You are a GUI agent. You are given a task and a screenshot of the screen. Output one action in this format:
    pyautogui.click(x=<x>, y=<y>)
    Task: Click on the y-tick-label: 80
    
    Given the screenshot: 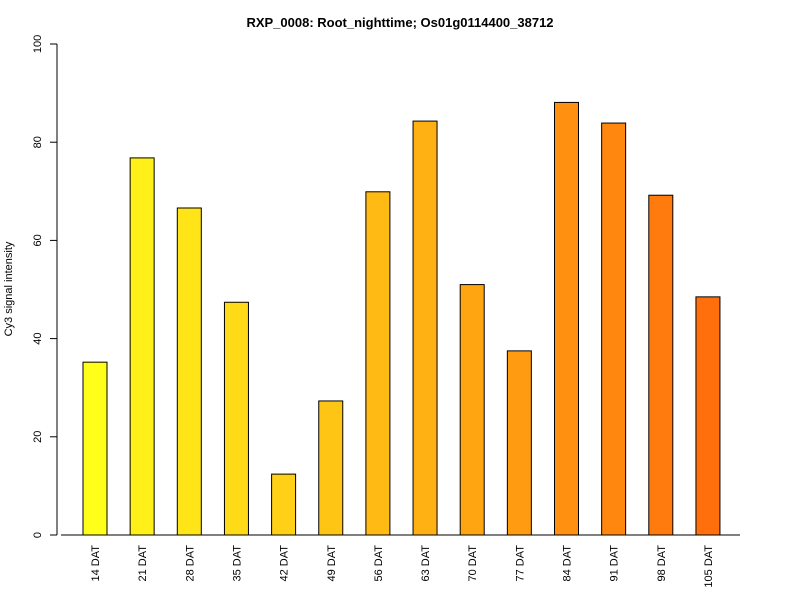 What is the action you would take?
    pyautogui.click(x=38, y=142)
    